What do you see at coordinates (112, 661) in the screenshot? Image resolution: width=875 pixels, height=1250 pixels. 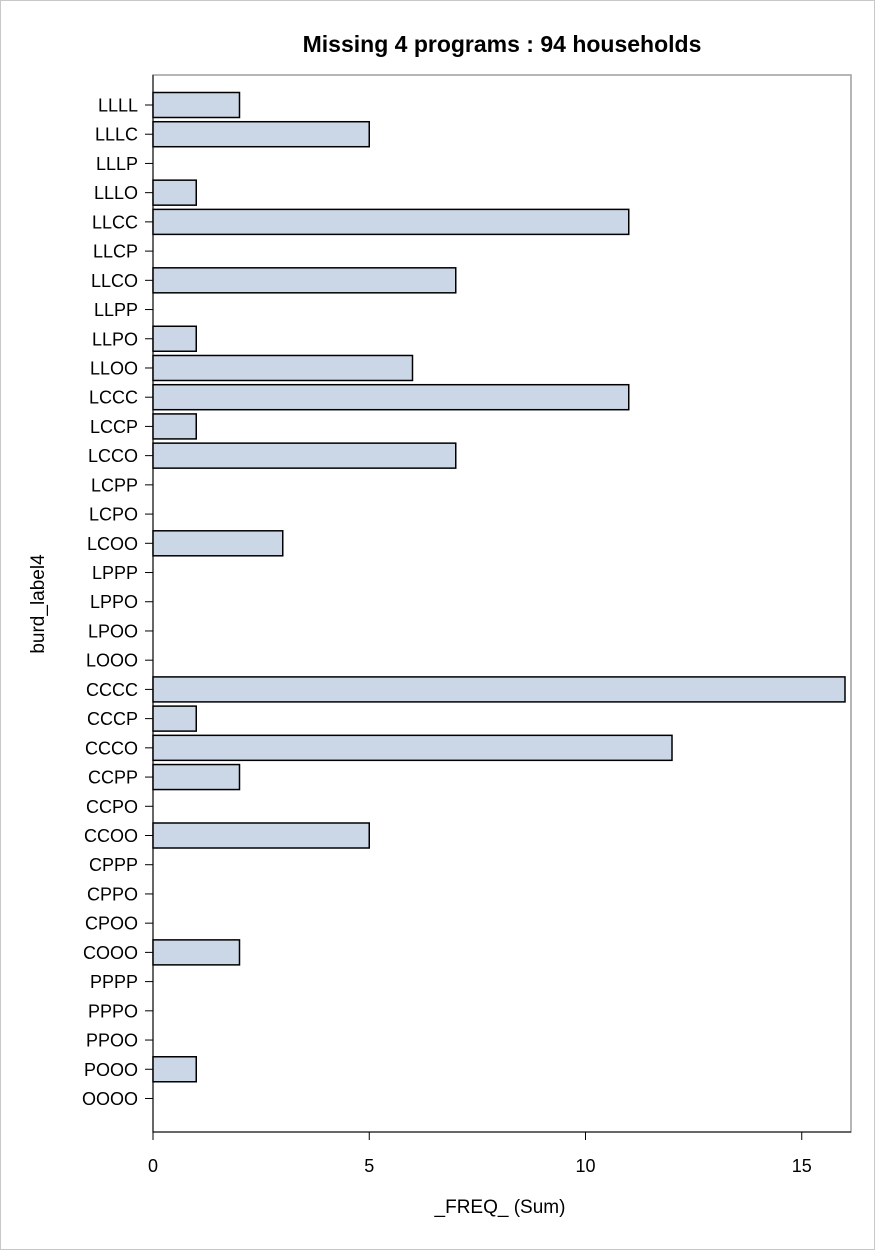 I see `y-tick-label: LOOO` at bounding box center [112, 661].